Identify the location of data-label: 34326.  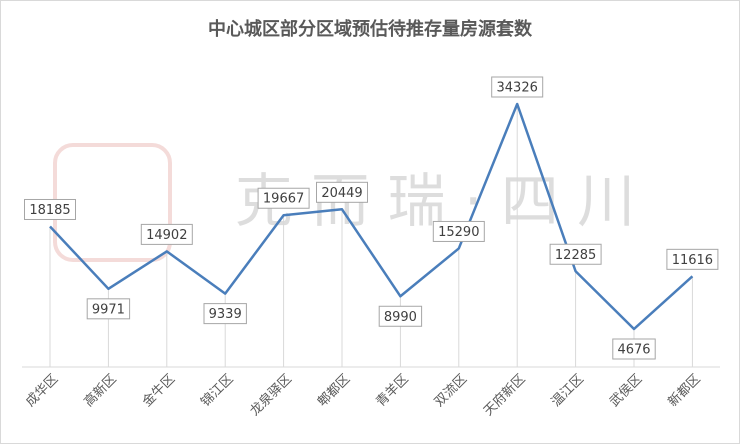
(517, 88).